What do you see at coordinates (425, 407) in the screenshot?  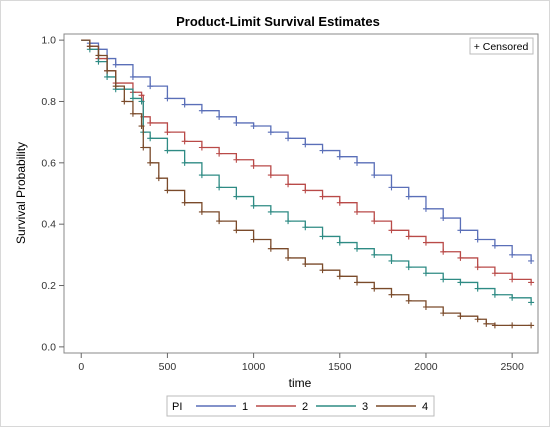 I see `legend-label-4: 4` at bounding box center [425, 407].